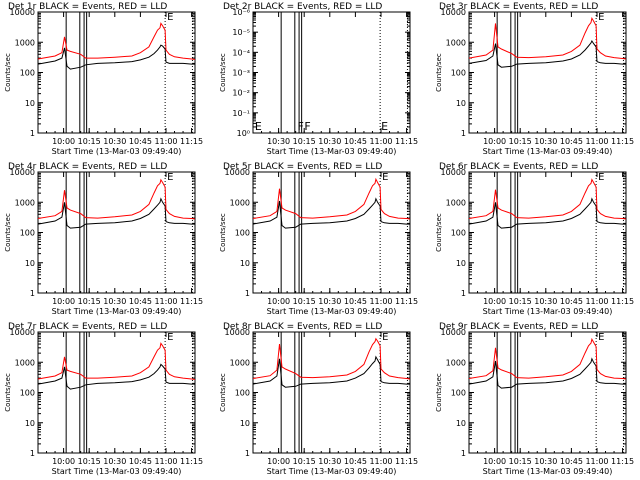  Describe the element at coordinates (241, 52) in the screenshot. I see `y-tick-label: 10⁻⁴` at that location.